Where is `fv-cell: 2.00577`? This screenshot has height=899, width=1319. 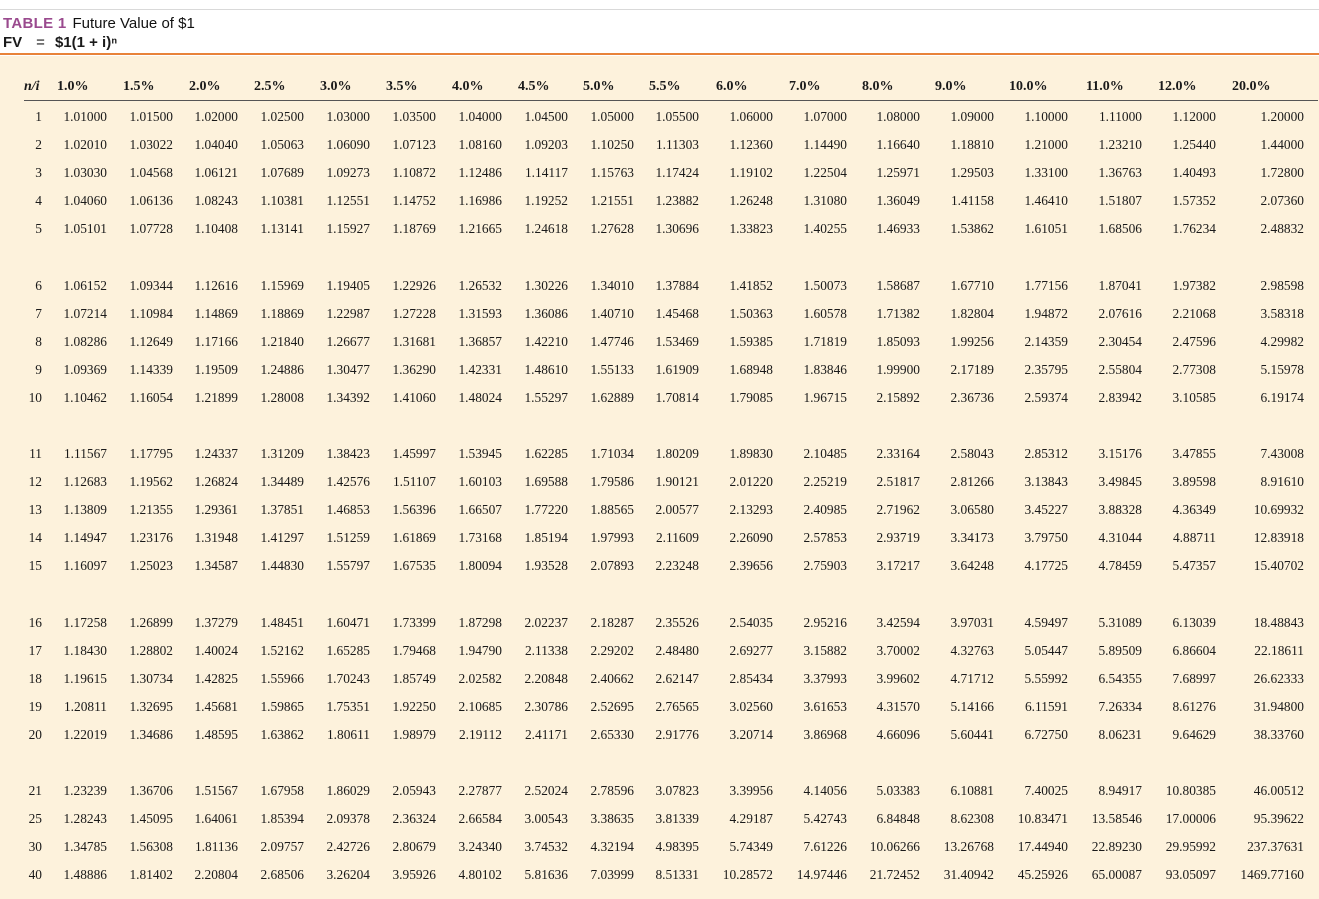 fv-cell: 2.00577 is located at coordinates (677, 510).